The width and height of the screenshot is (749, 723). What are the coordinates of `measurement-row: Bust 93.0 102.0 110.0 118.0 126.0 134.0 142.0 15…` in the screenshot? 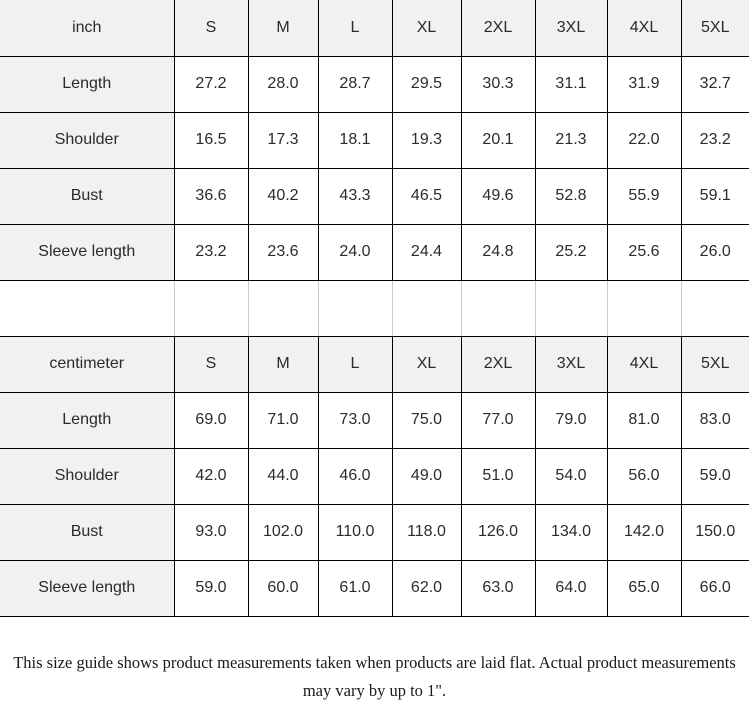 It's located at (374, 532).